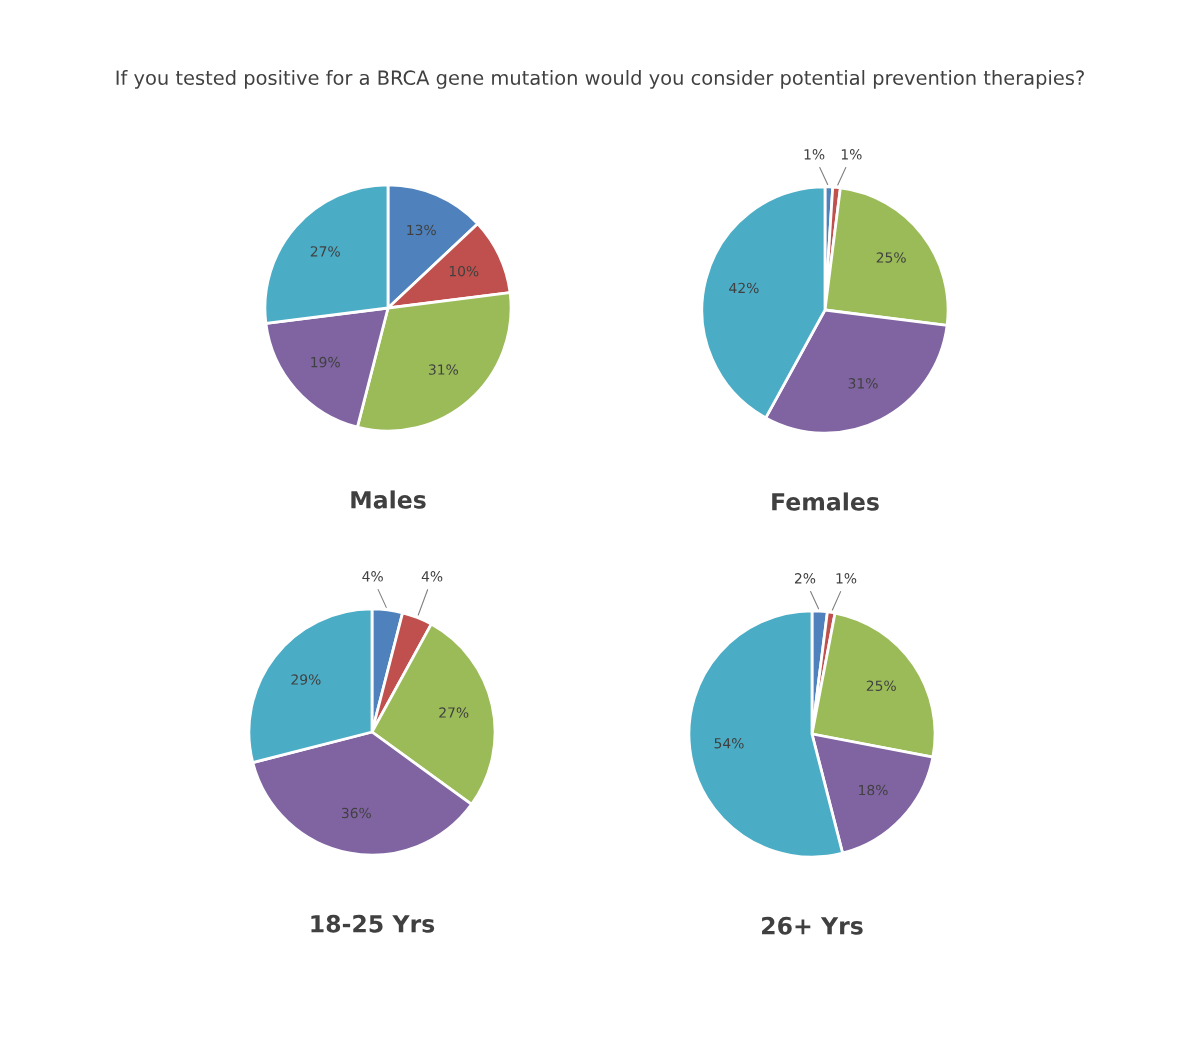  I want to click on text: Males, so click(388, 499).